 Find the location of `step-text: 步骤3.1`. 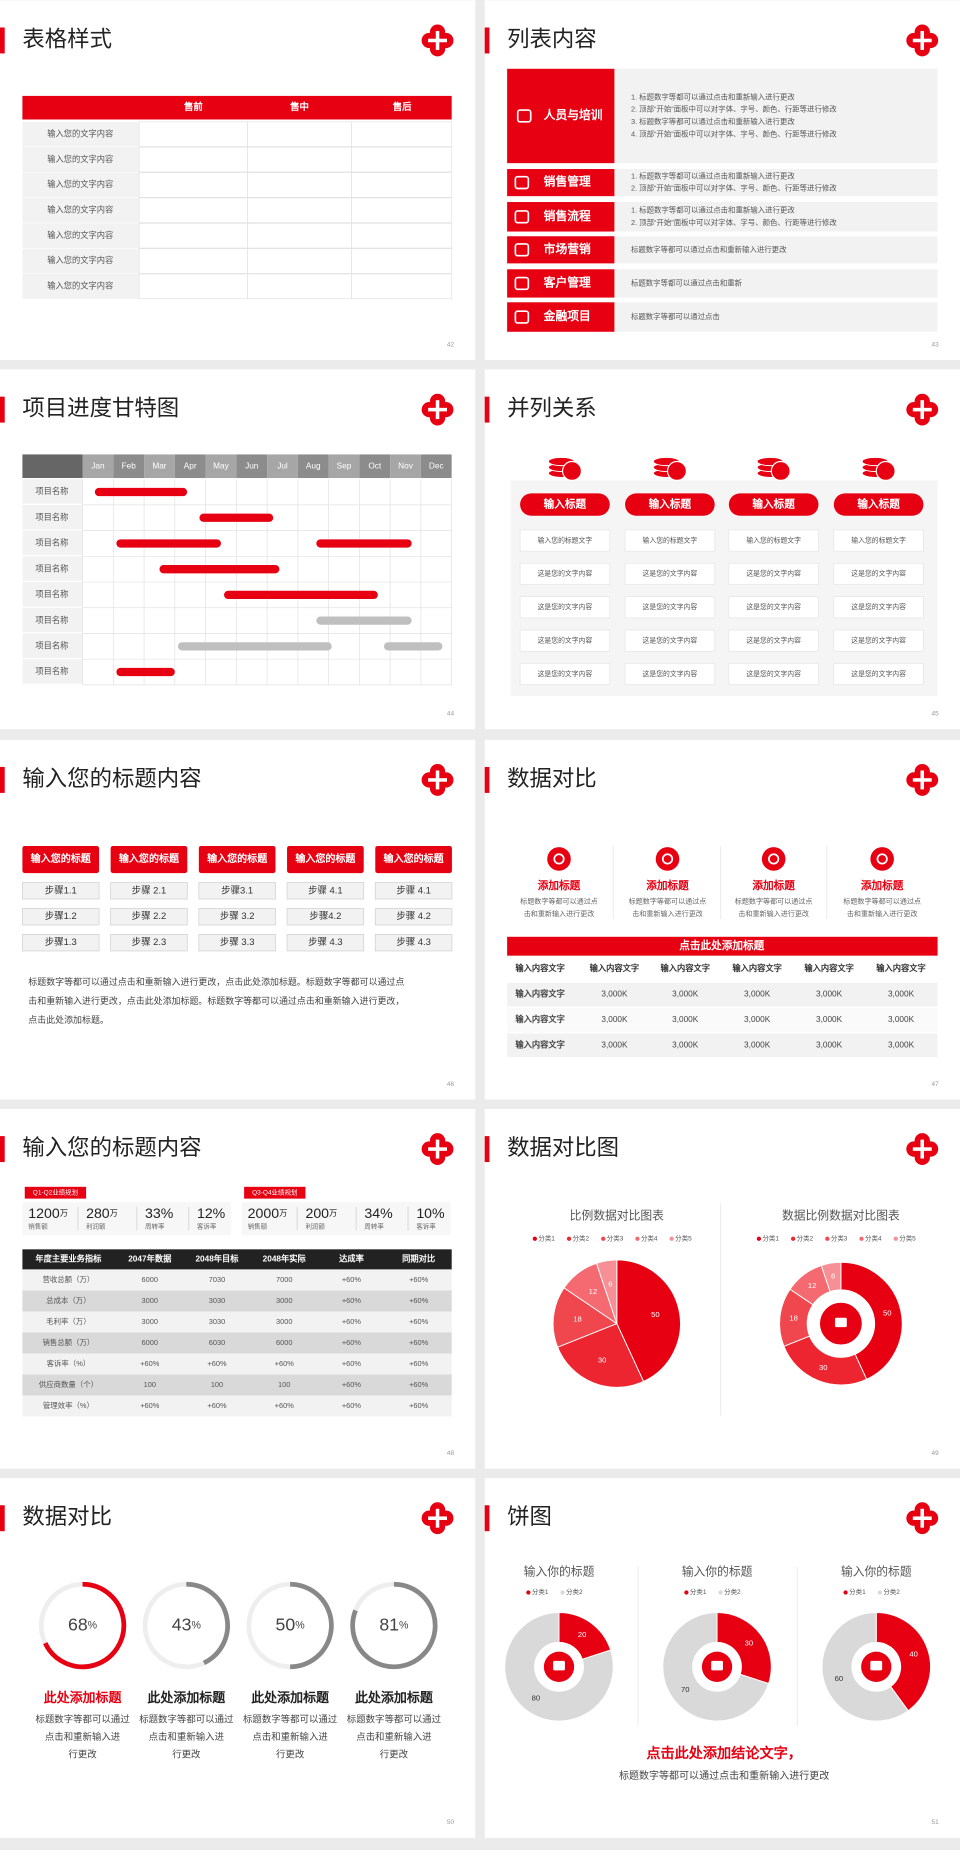

step-text: 步骤3.1 is located at coordinates (237, 889).